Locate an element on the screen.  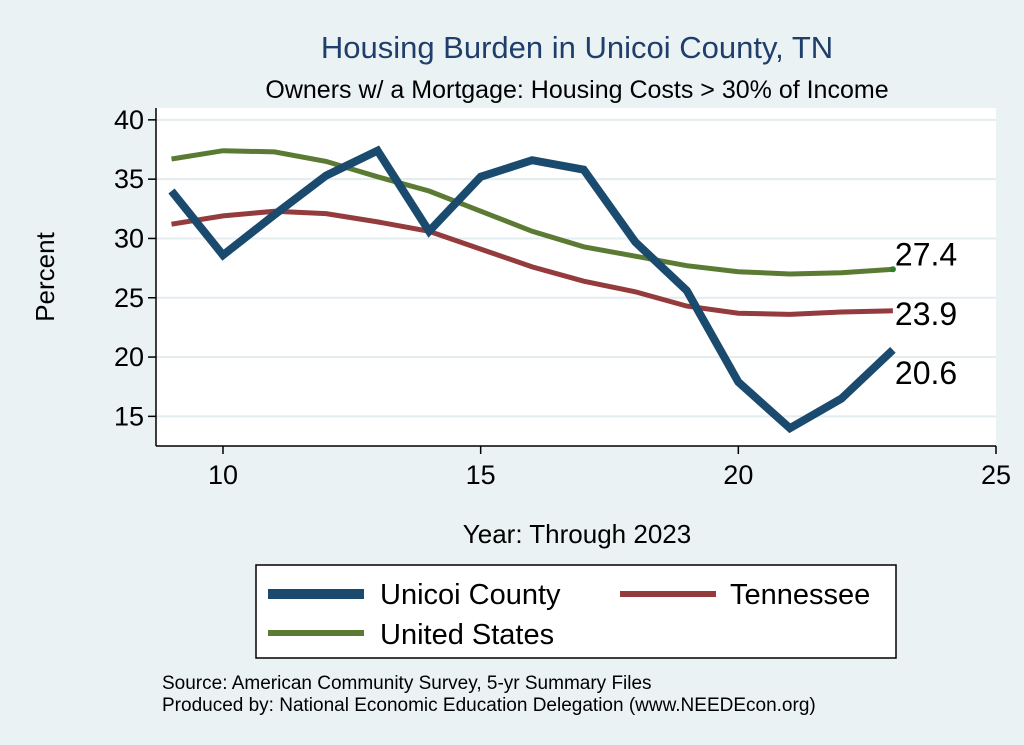
end-label-unicoi-county: 20.6 is located at coordinates (926, 373).